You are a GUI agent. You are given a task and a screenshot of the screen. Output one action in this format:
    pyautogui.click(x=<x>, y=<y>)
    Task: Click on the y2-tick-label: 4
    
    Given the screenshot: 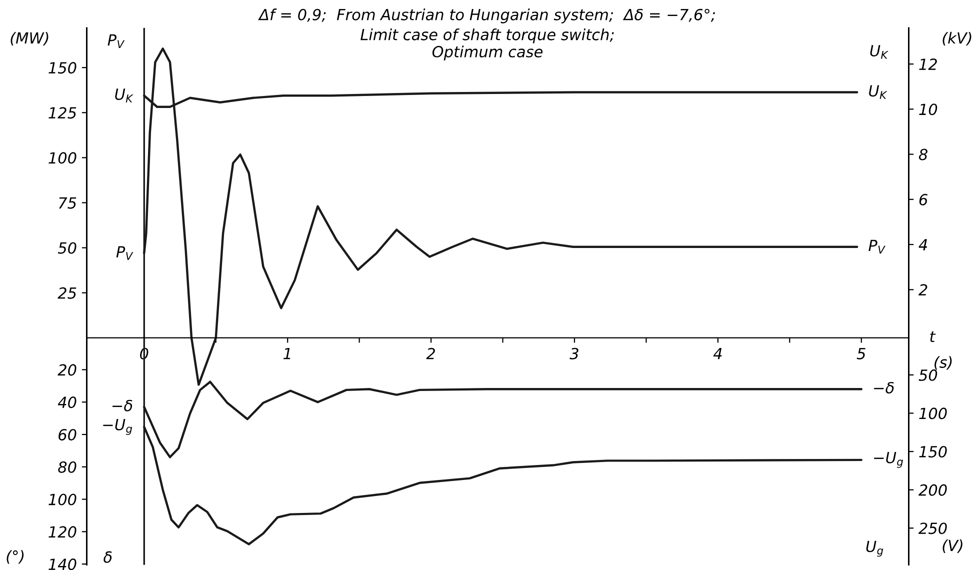 What is the action you would take?
    pyautogui.click(x=923, y=244)
    